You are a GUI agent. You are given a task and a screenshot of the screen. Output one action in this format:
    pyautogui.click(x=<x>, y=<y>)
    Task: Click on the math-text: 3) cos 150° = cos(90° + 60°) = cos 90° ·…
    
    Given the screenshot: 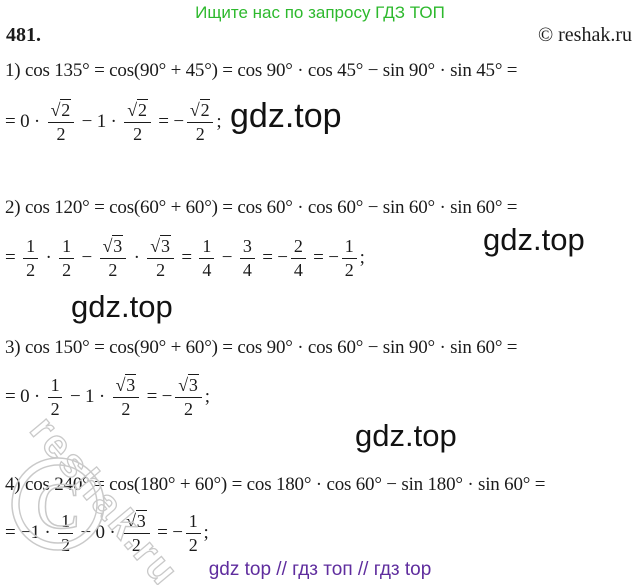 What is the action you would take?
    pyautogui.click(x=261, y=347)
    